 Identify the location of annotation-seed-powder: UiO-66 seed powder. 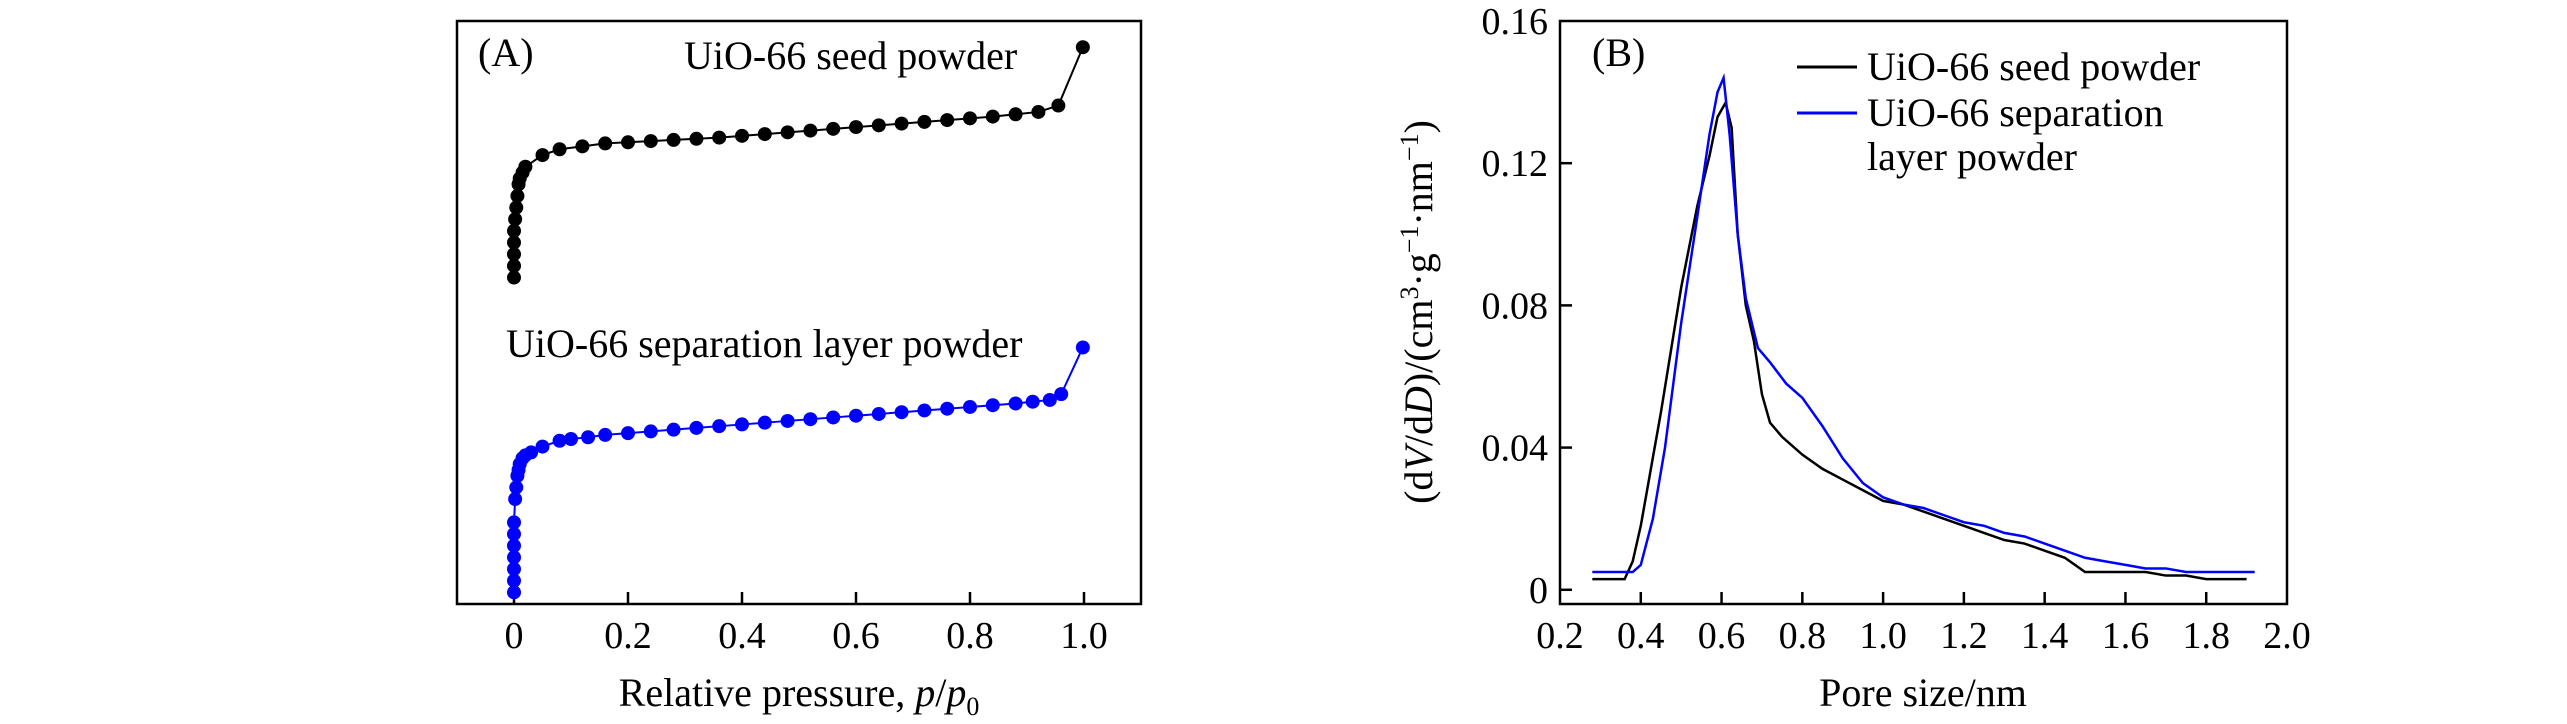
(850, 55).